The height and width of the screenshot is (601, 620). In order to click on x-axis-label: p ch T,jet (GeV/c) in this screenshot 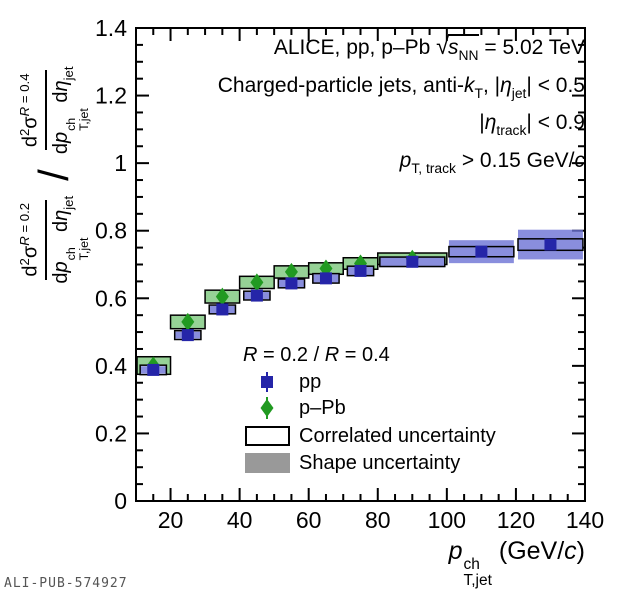, I will do `click(516, 563)`.